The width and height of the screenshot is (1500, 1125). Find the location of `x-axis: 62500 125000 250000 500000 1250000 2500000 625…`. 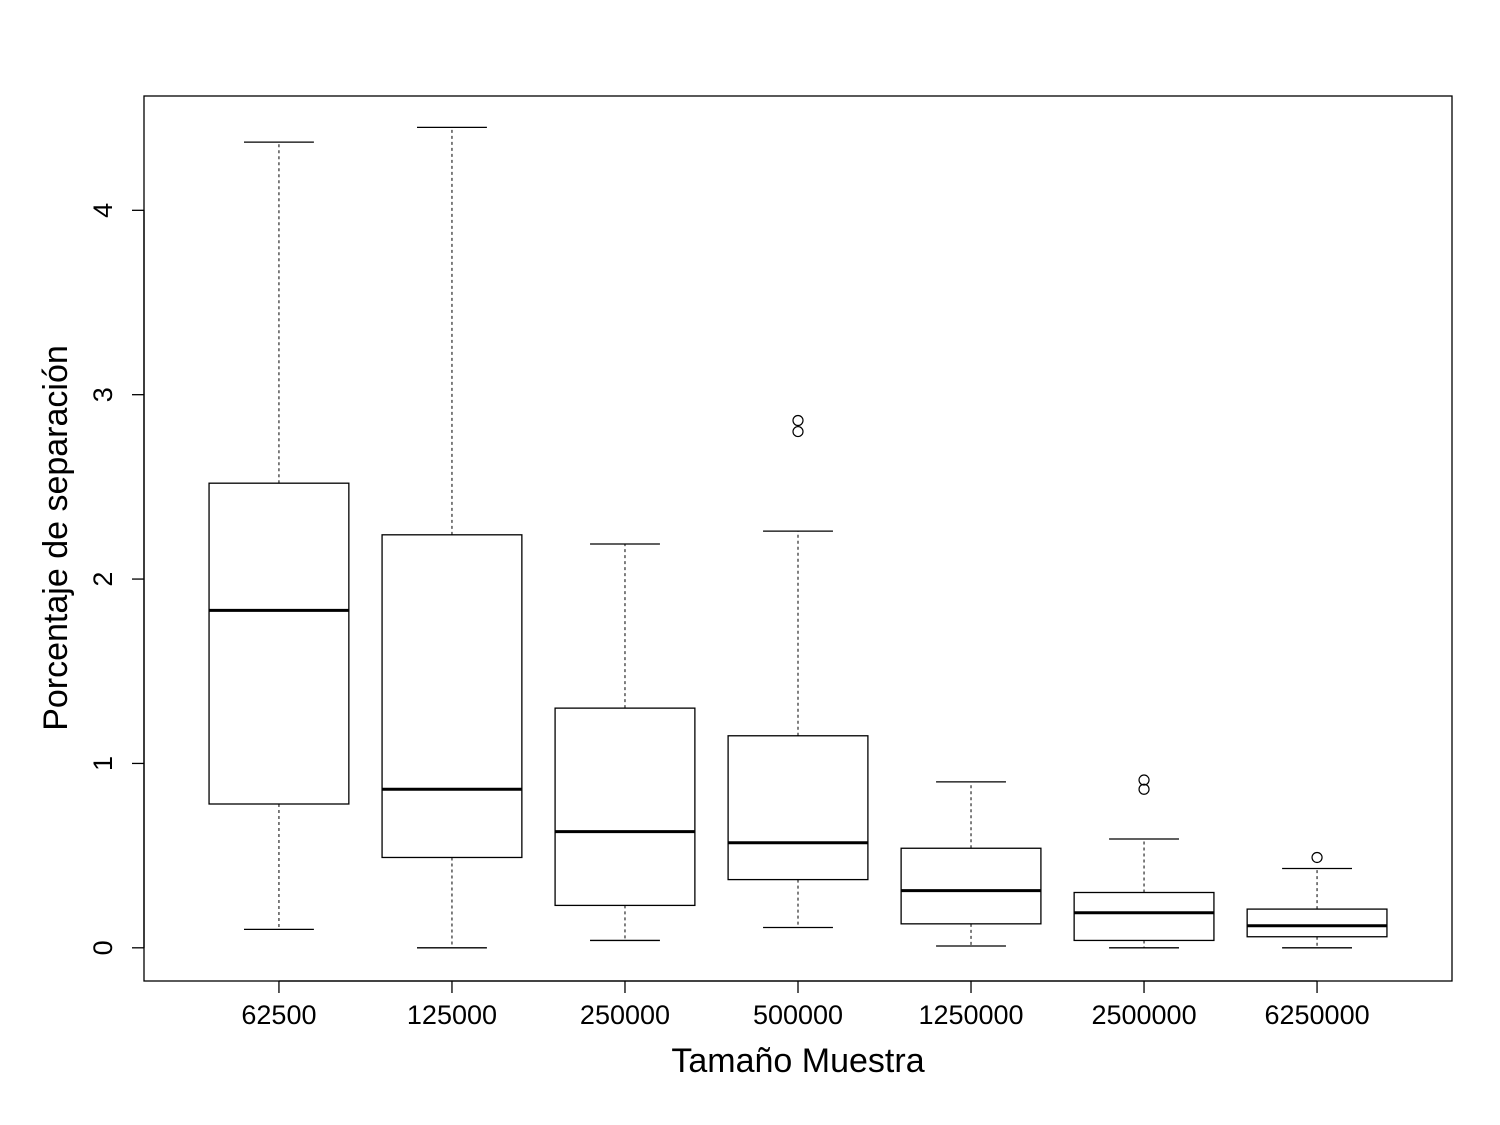

x-axis: 62500 125000 250000 500000 1250000 2500000 625… is located at coordinates (805, 1005).